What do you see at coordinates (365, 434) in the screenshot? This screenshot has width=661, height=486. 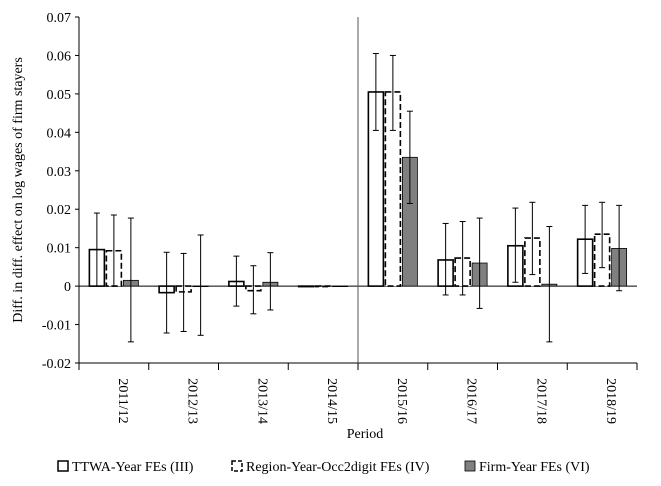 I see `x-axis-title: Period` at bounding box center [365, 434].